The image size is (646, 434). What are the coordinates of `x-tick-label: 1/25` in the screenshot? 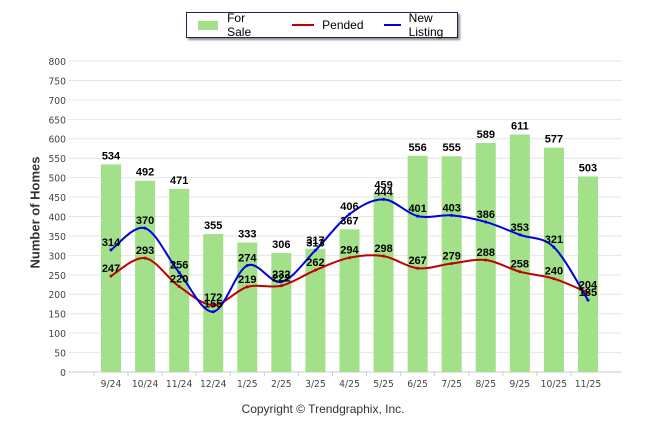 It's located at (247, 384).